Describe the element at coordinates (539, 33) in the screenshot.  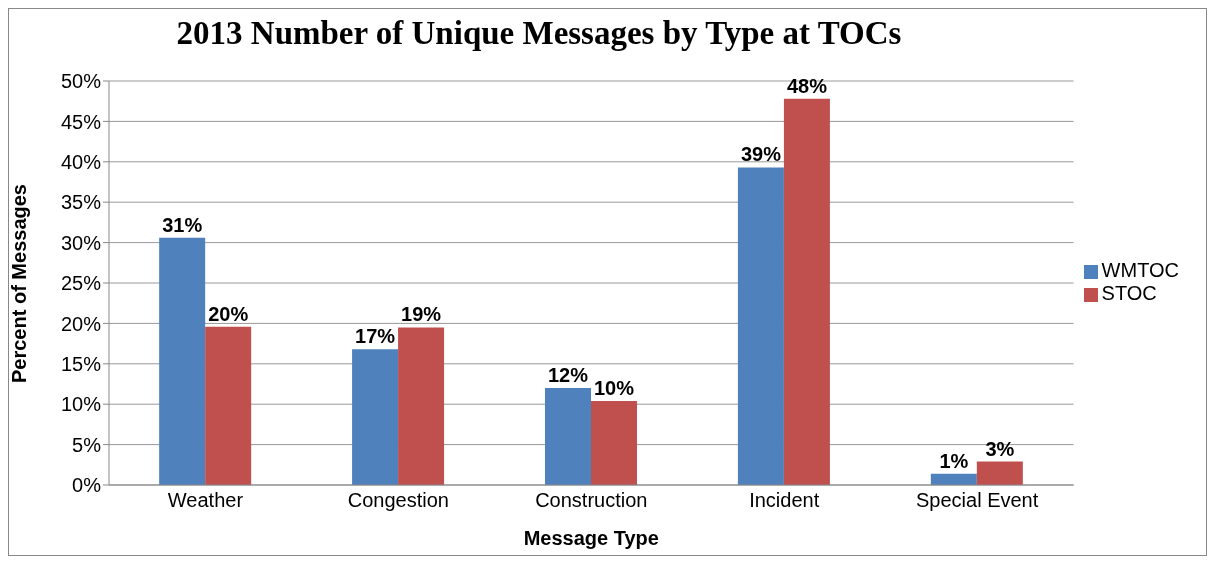
I see `chart-title: 2013 Number of Unique Messages by Type at TOCs` at that location.